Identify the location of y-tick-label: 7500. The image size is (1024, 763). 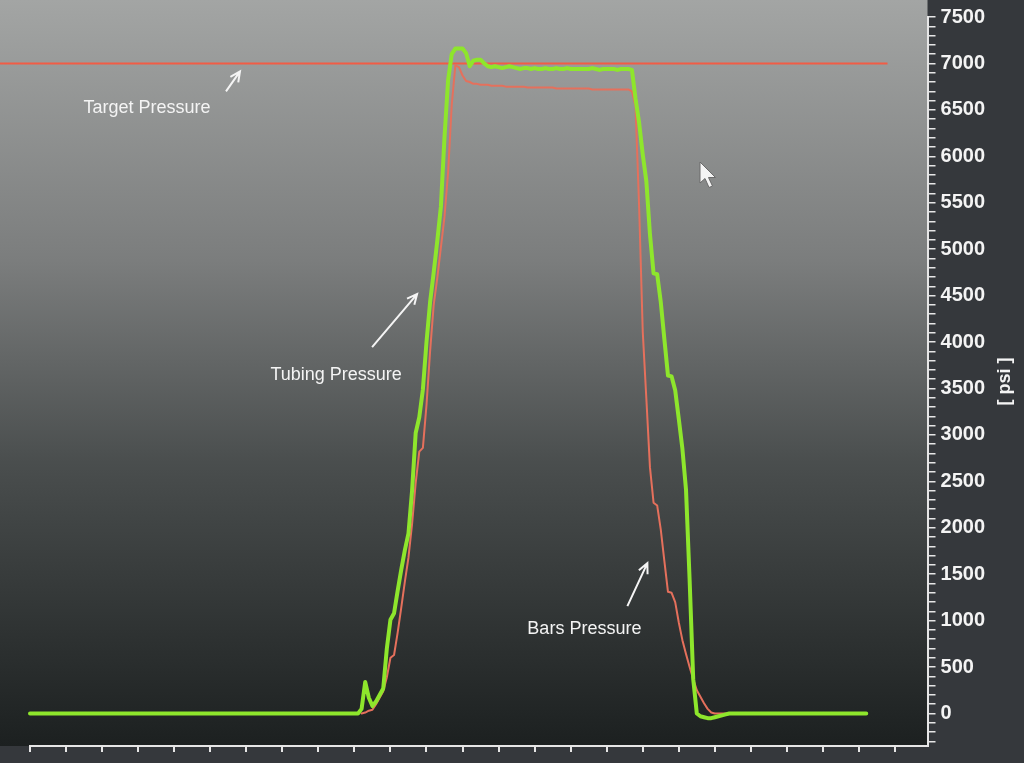
(963, 15).